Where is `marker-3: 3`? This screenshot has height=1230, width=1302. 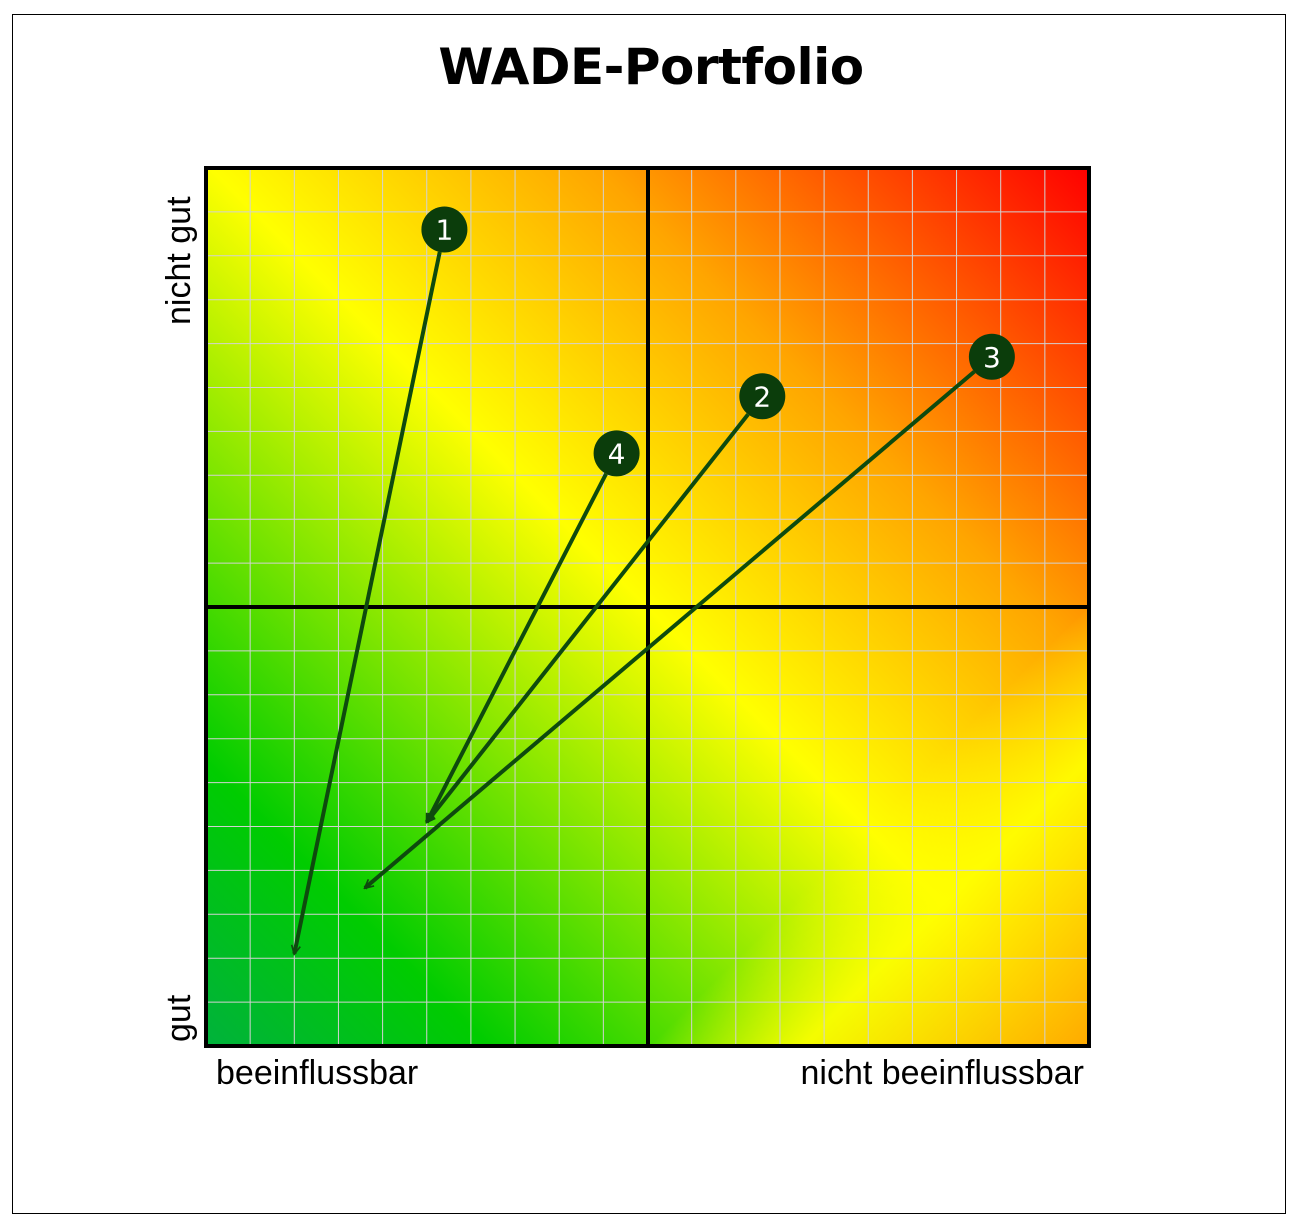 marker-3: 3 is located at coordinates (991, 356).